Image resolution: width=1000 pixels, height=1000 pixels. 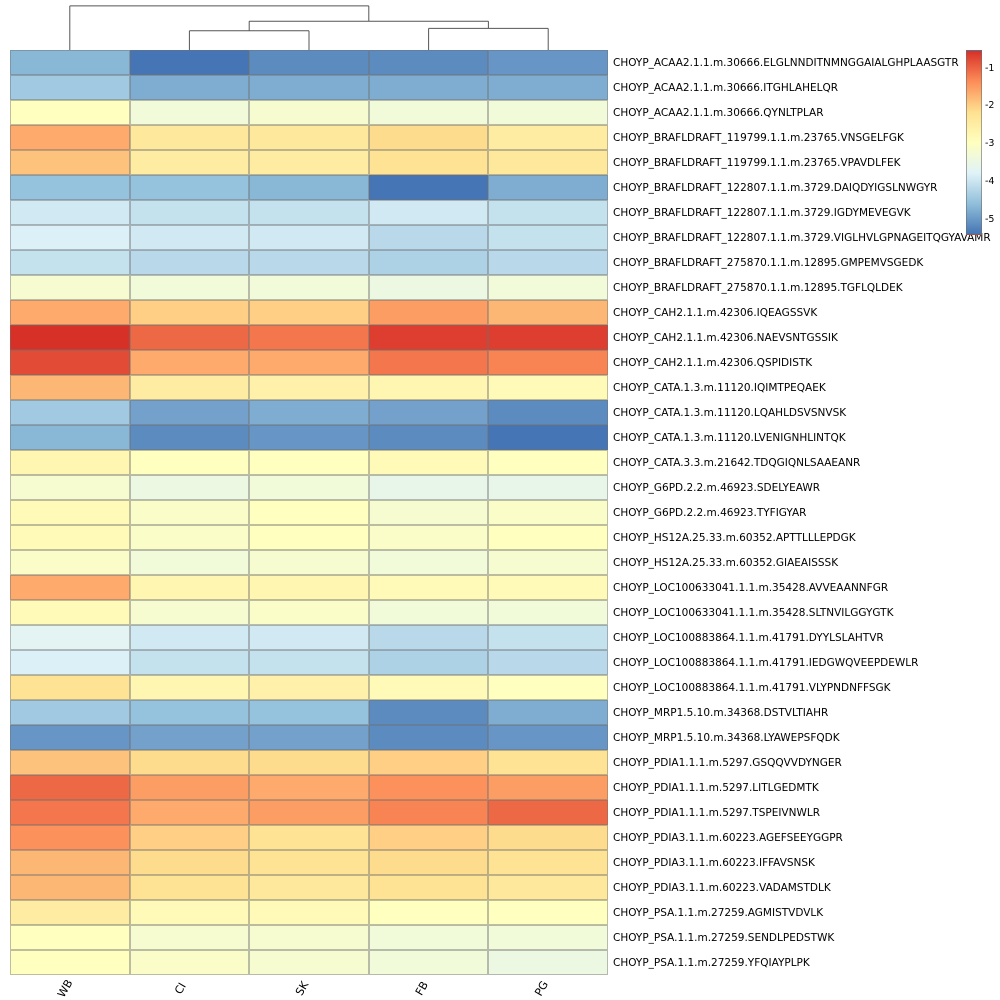 I want to click on row-label: CHOYP_PDIA1.1.1.m.5297.GSQQVVDYNGER, so click(x=727, y=762).